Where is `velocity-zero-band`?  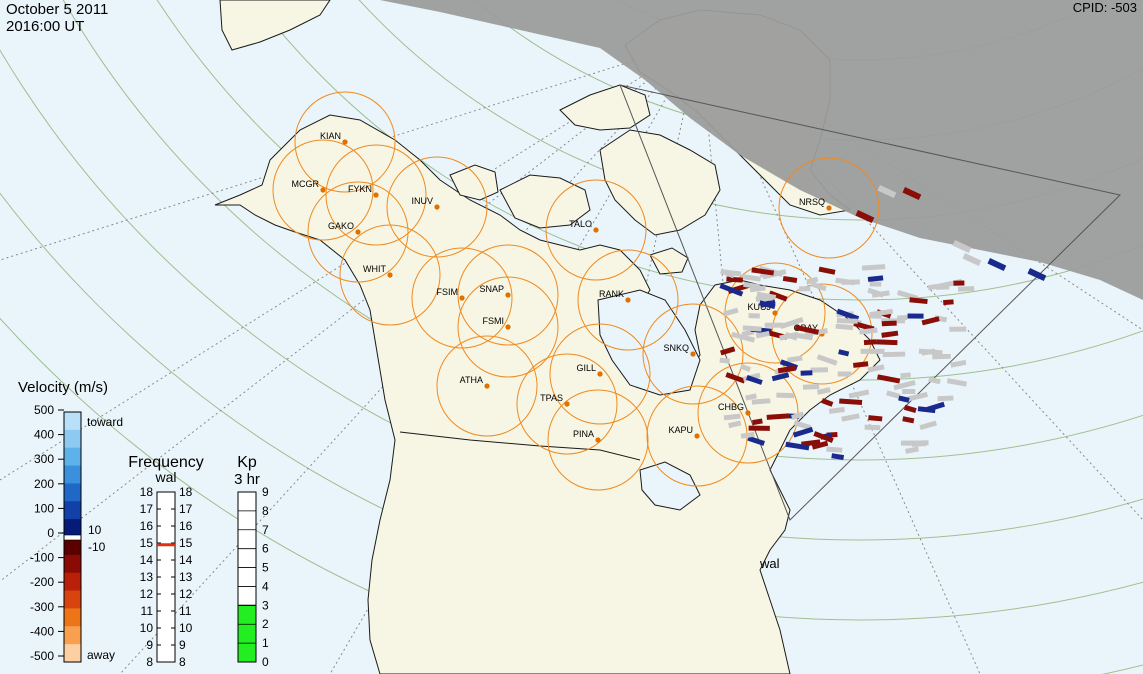
velocity-zero-band is located at coordinates (72, 537).